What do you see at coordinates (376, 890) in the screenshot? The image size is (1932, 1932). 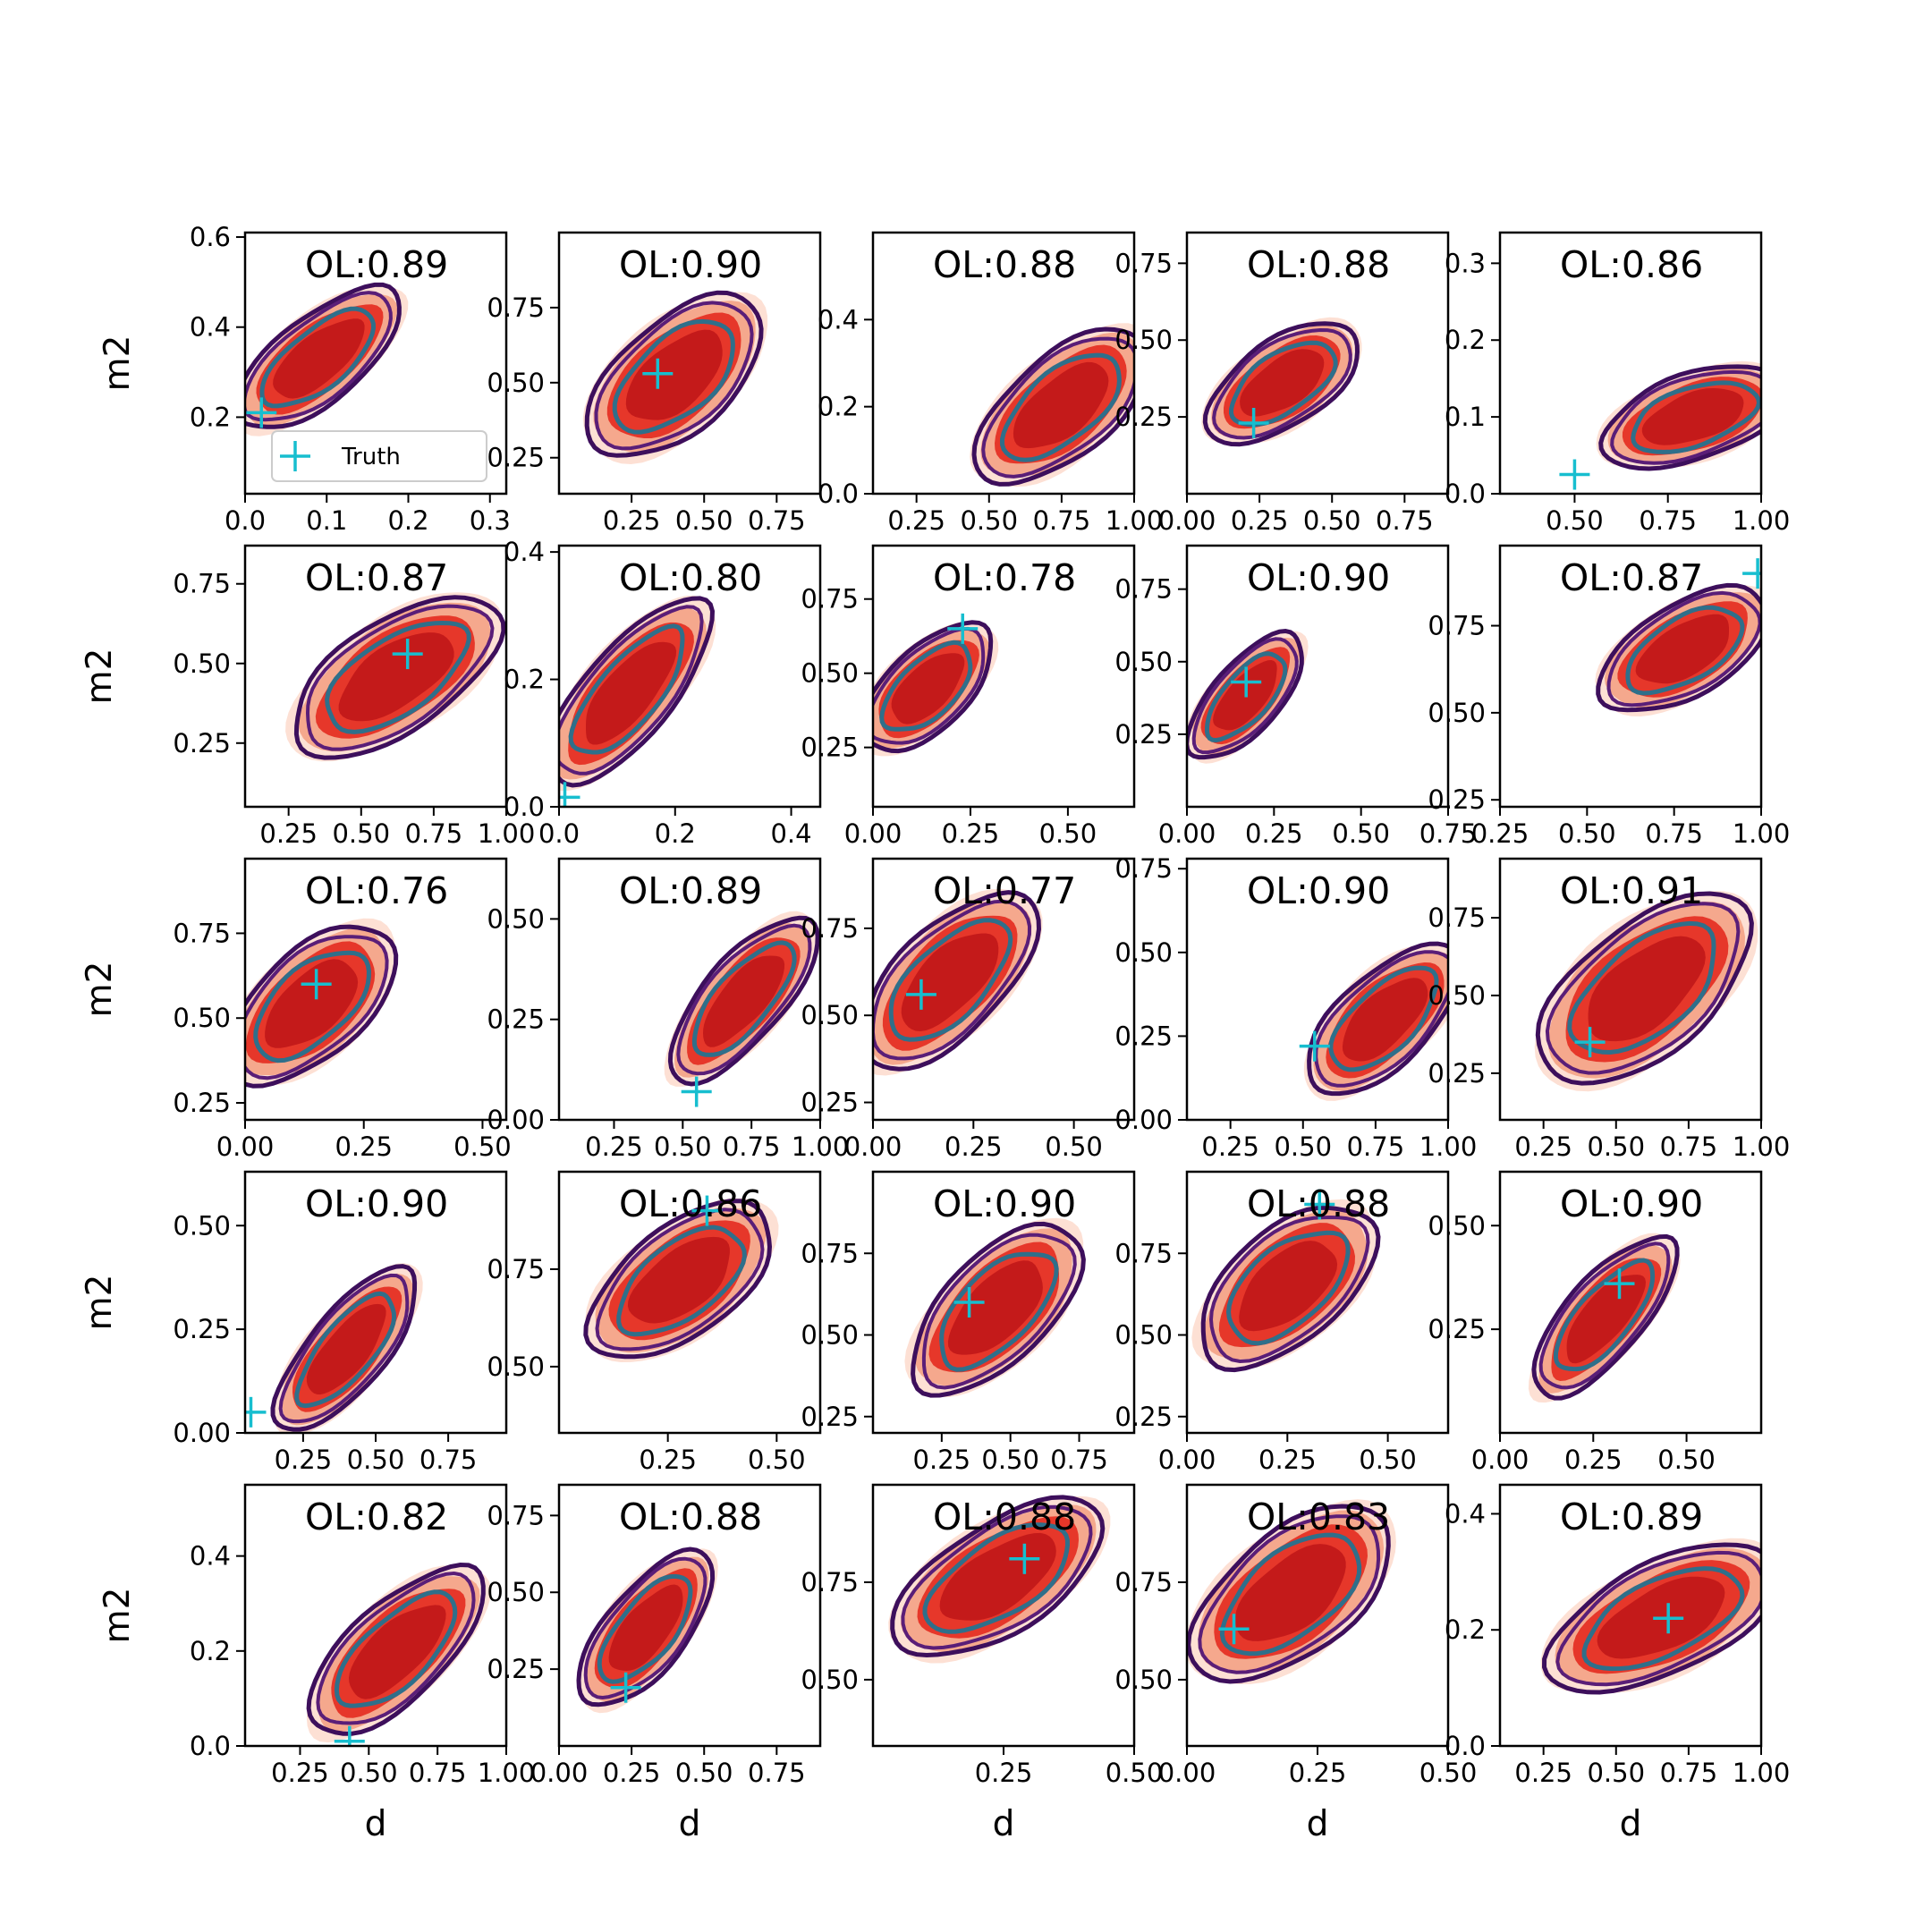 I see `overlap-label: OL:0.76` at bounding box center [376, 890].